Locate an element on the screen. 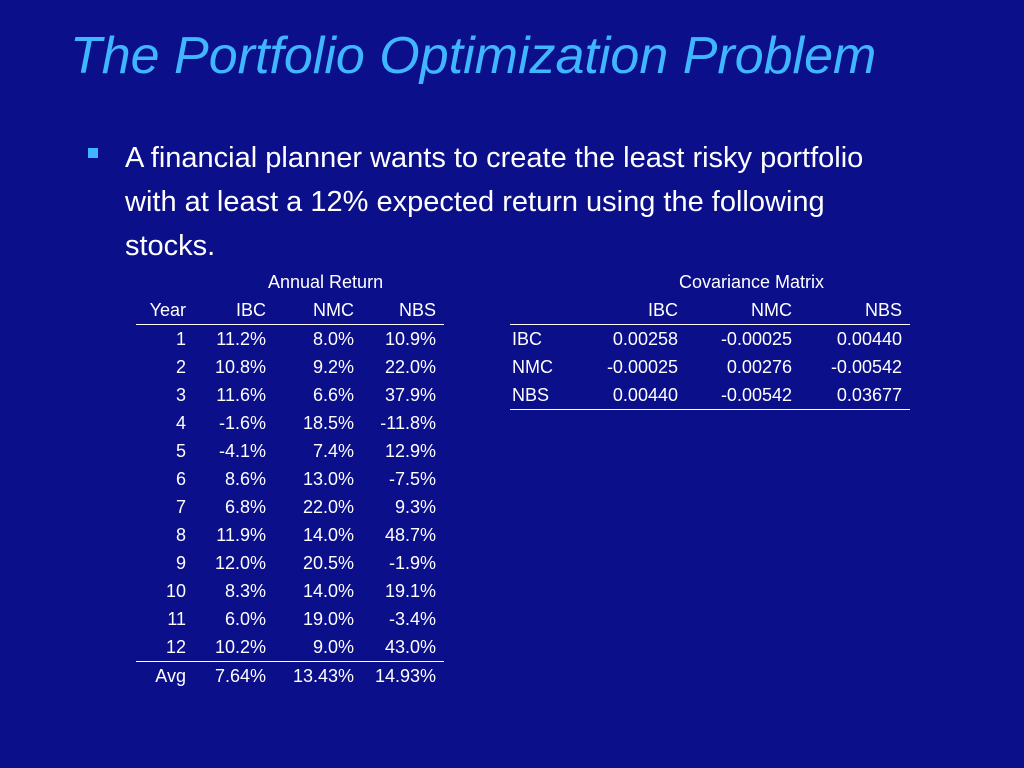 Image resolution: width=1024 pixels, height=768 pixels. table-cell: 4 is located at coordinates (180, 422).